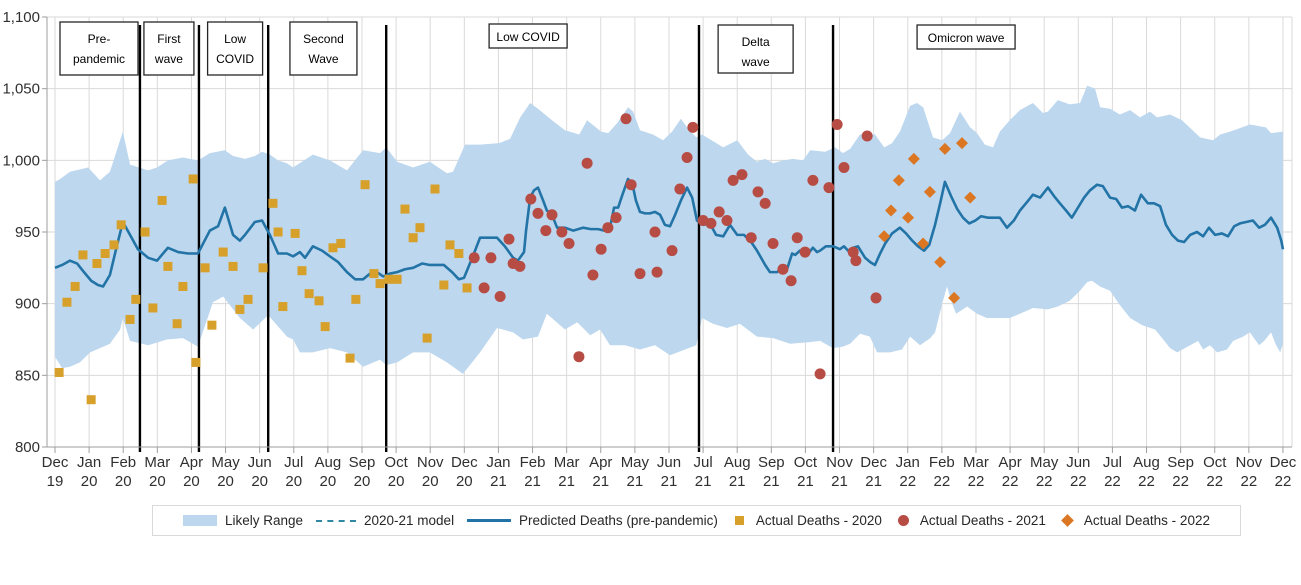 This screenshot has height=585, width=1301. Describe the element at coordinates (243, 520) in the screenshot. I see `legend-item: Likely Range` at that location.